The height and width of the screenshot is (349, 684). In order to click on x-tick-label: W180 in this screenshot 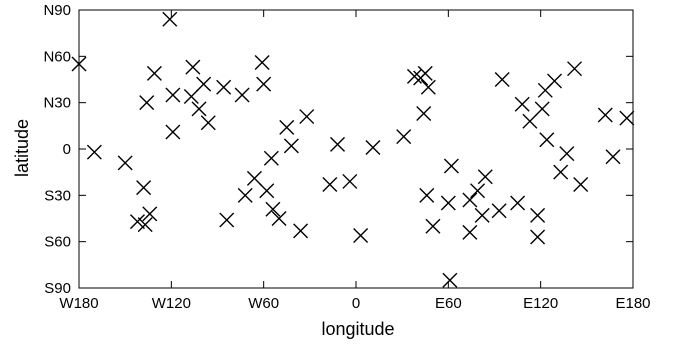, I will do `click(78, 303)`.